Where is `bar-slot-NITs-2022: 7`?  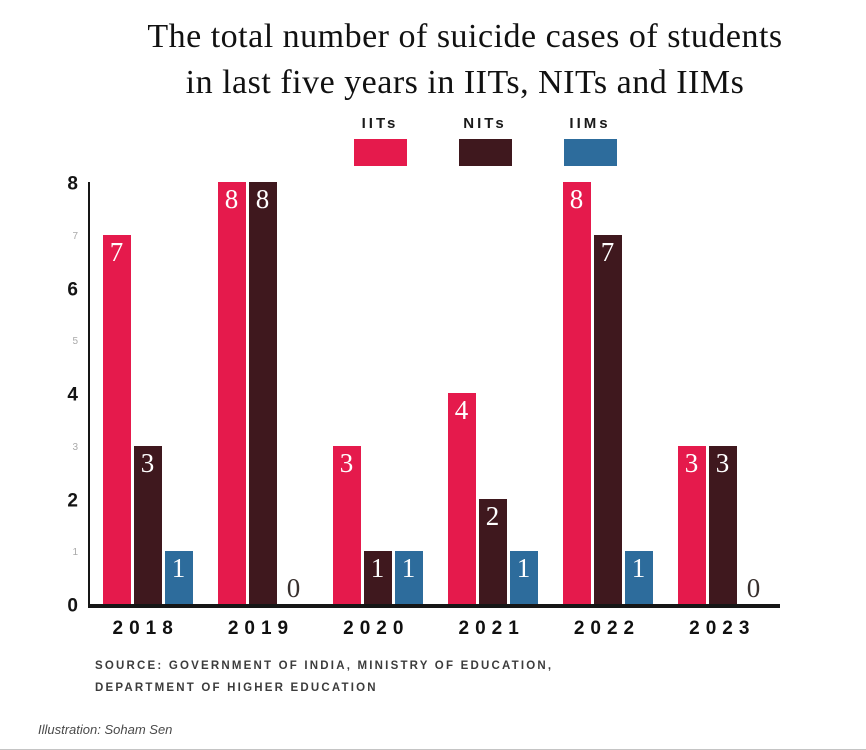 bar-slot-NITs-2022: 7 is located at coordinates (607, 419).